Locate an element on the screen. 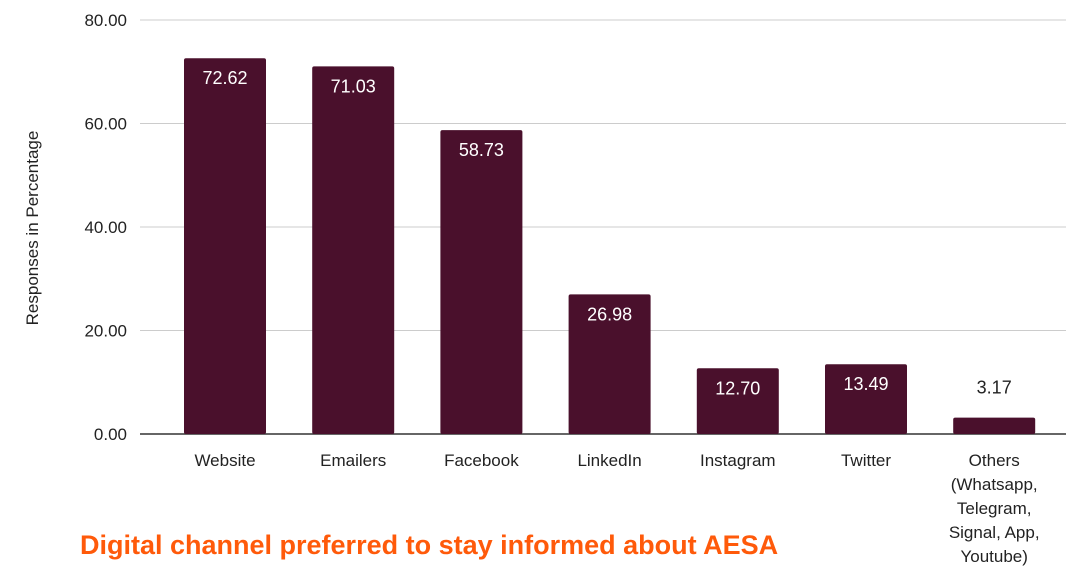 This screenshot has width=1066, height=586. x-tick-label: Emailers is located at coordinates (353, 460).